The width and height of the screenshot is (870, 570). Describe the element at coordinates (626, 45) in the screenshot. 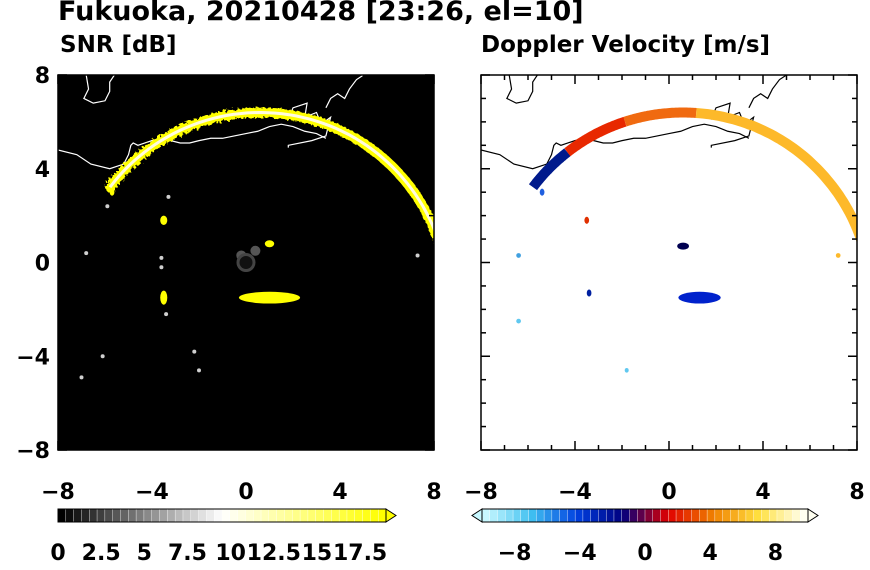

I see `doppler-panel-title: Doppler Velocity [m/s]` at that location.